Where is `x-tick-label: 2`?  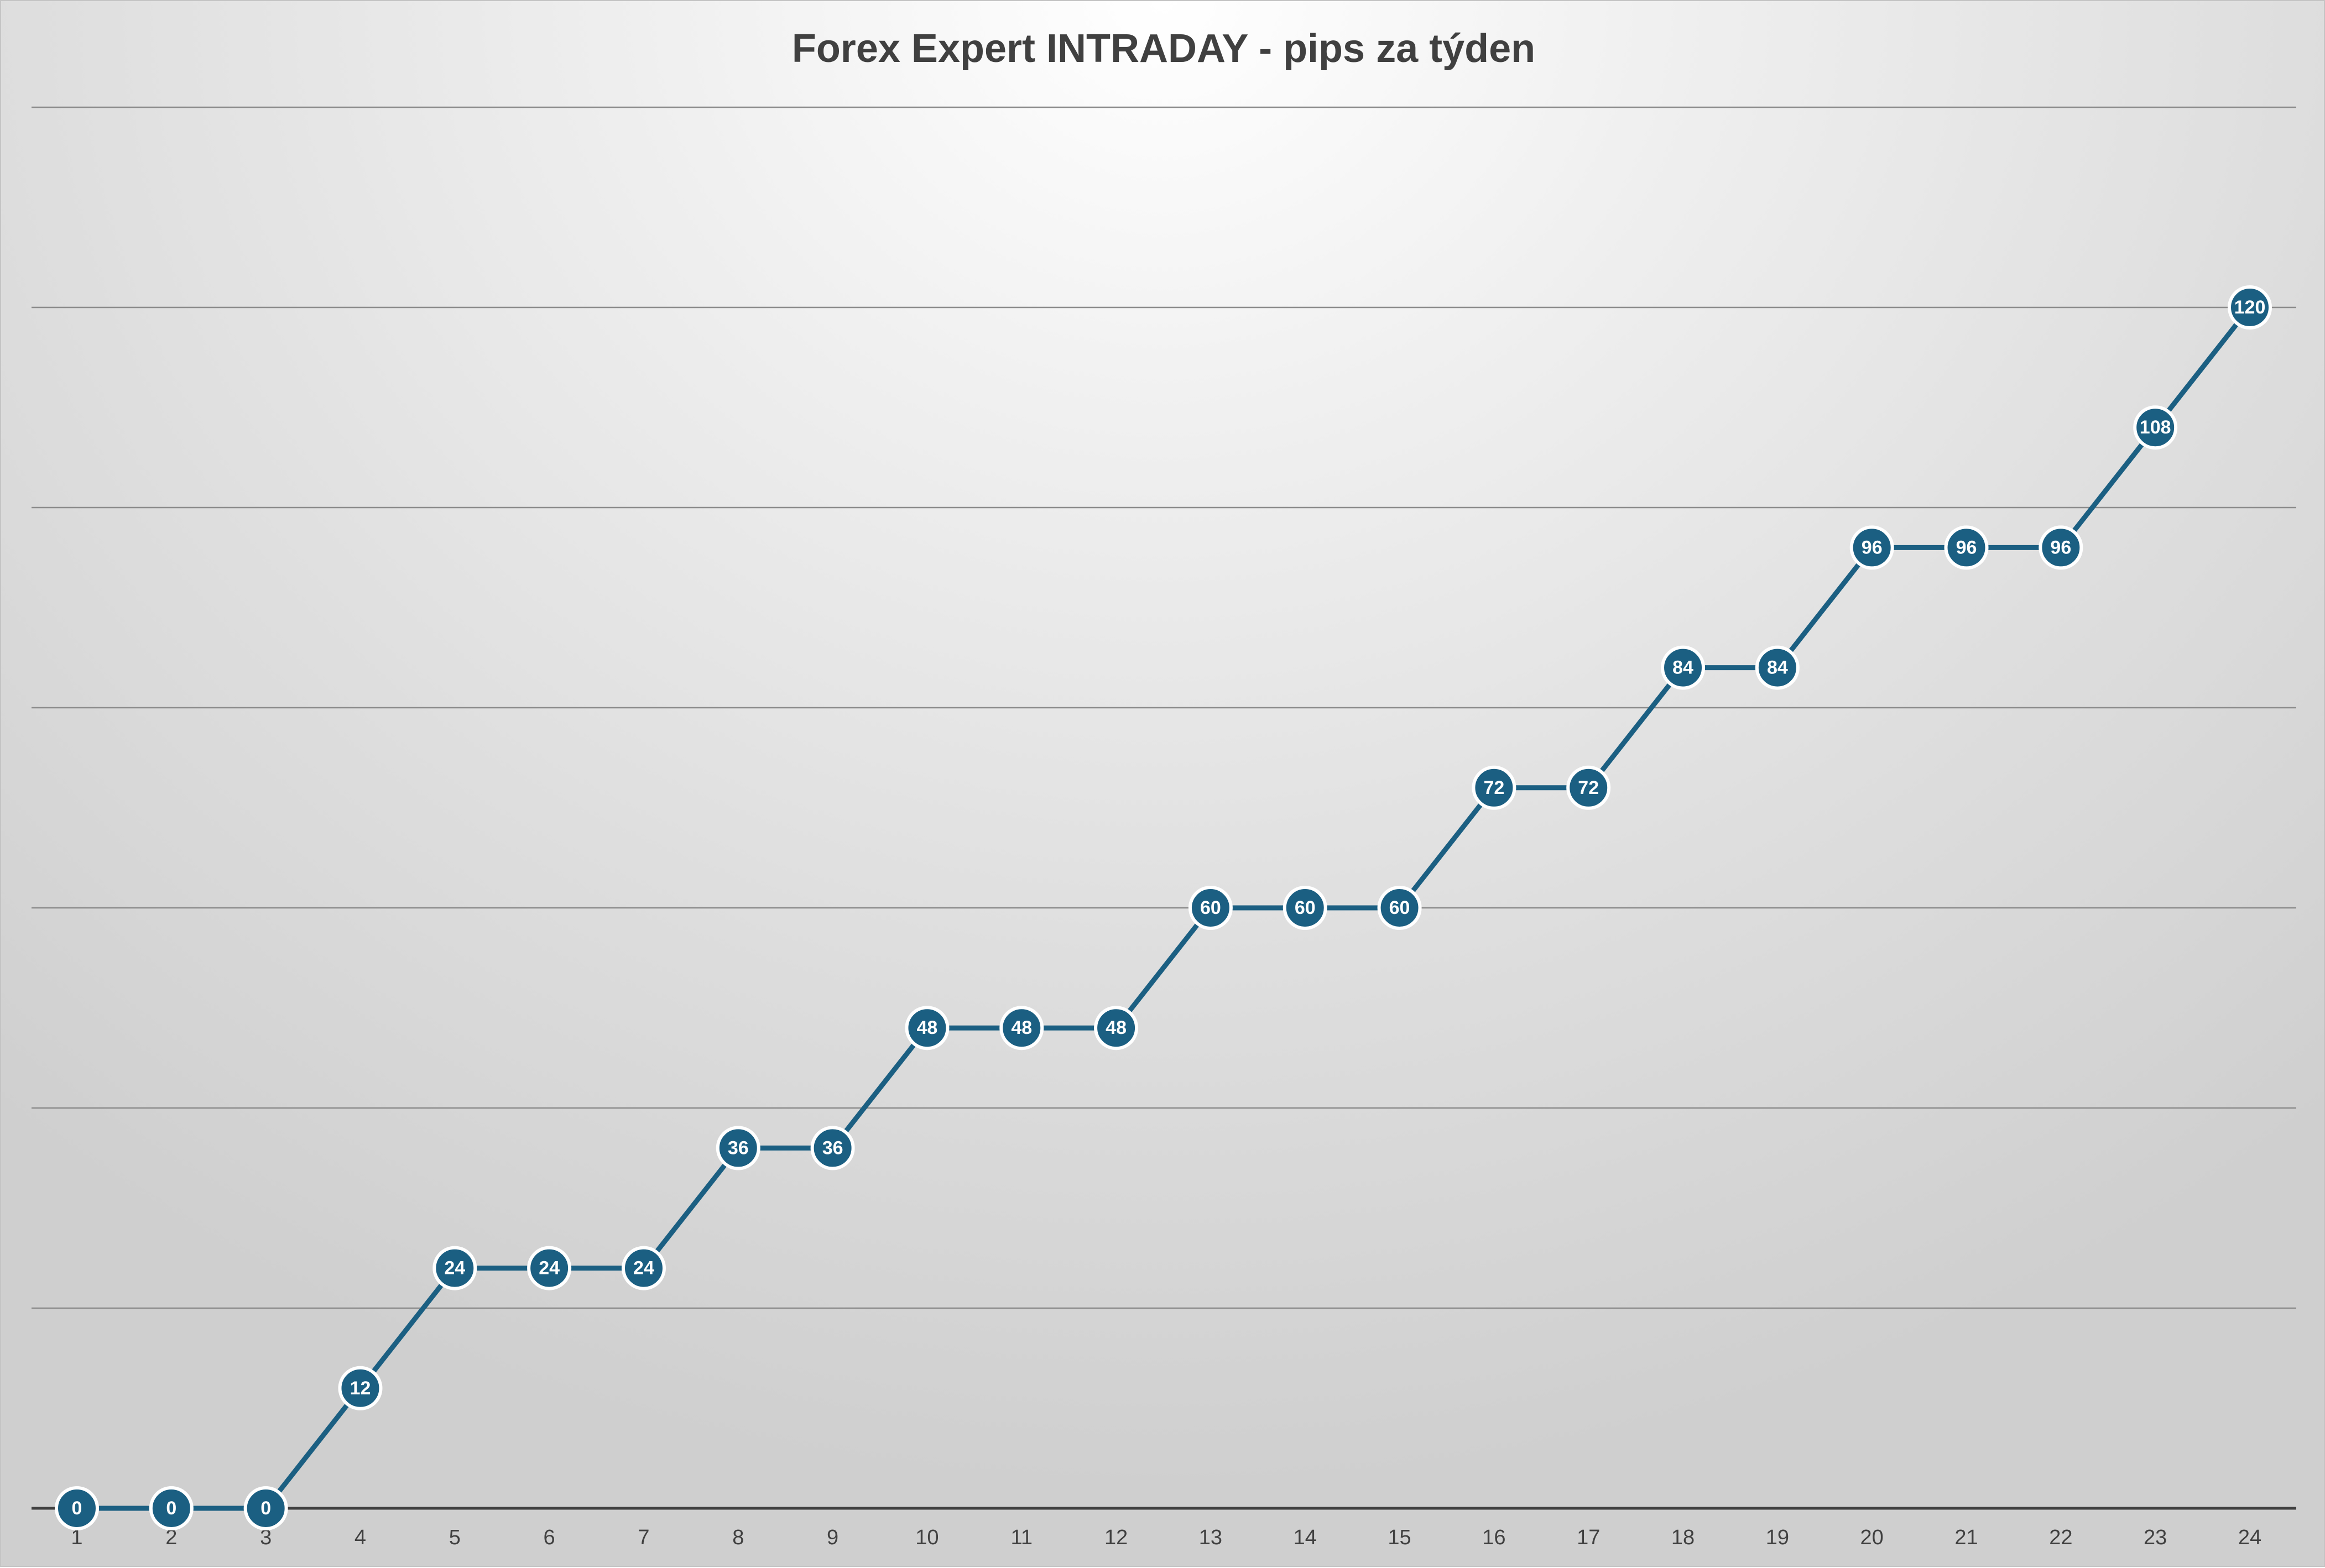
x-tick-label: 2 is located at coordinates (171, 1537).